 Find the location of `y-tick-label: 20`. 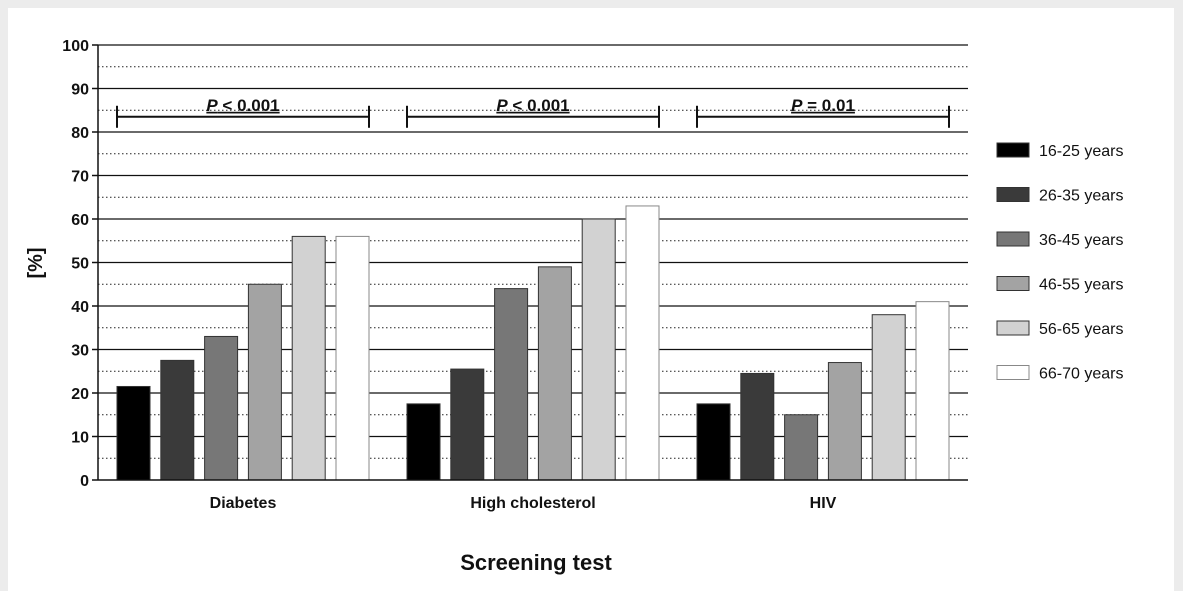

y-tick-label: 20 is located at coordinates (80, 394).